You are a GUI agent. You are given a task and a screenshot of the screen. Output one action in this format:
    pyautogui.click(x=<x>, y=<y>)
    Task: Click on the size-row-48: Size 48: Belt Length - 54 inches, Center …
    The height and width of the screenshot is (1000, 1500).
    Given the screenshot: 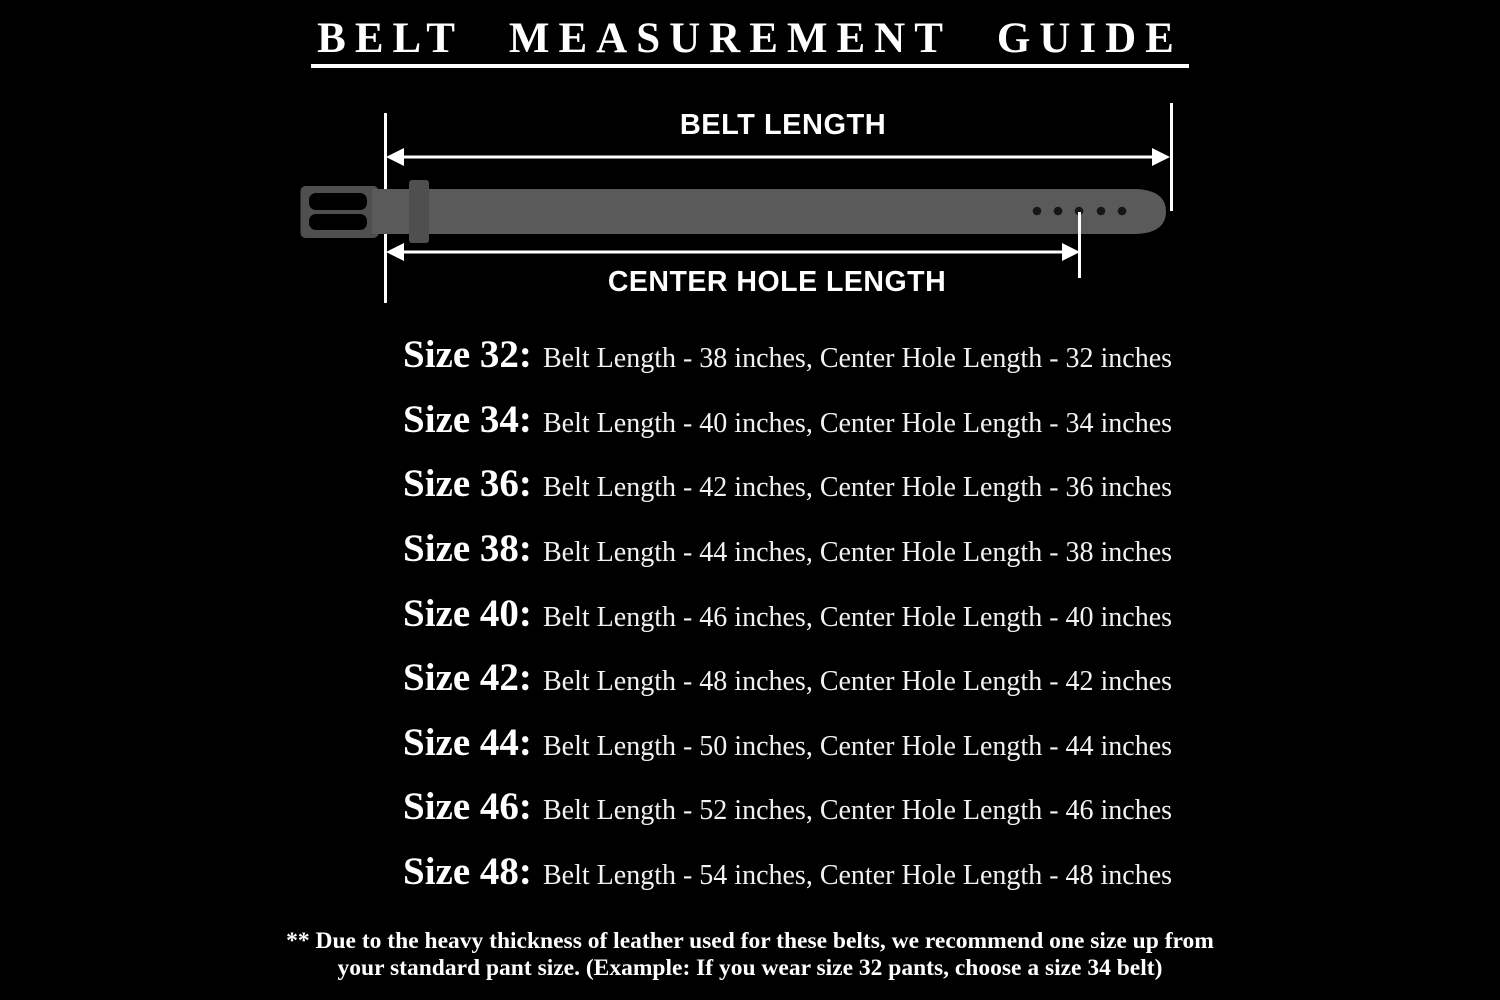 What is the action you would take?
    pyautogui.click(x=853, y=872)
    